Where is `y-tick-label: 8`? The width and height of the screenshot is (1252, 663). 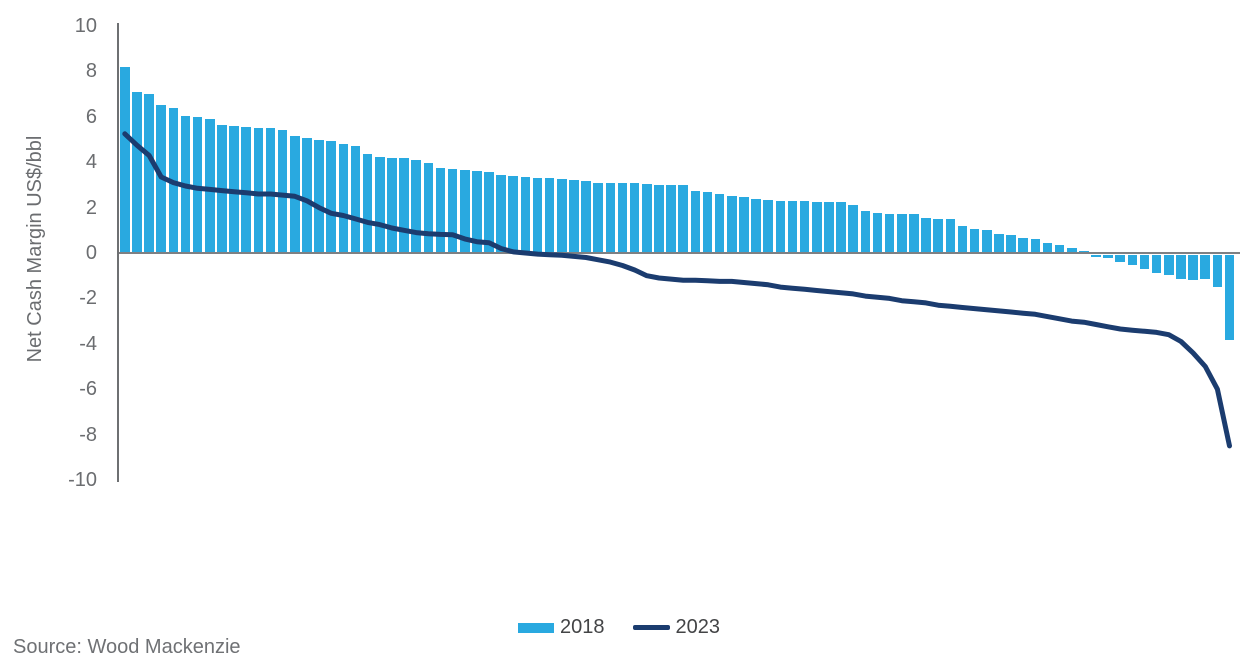
y-tick-label: 8 is located at coordinates (91, 71).